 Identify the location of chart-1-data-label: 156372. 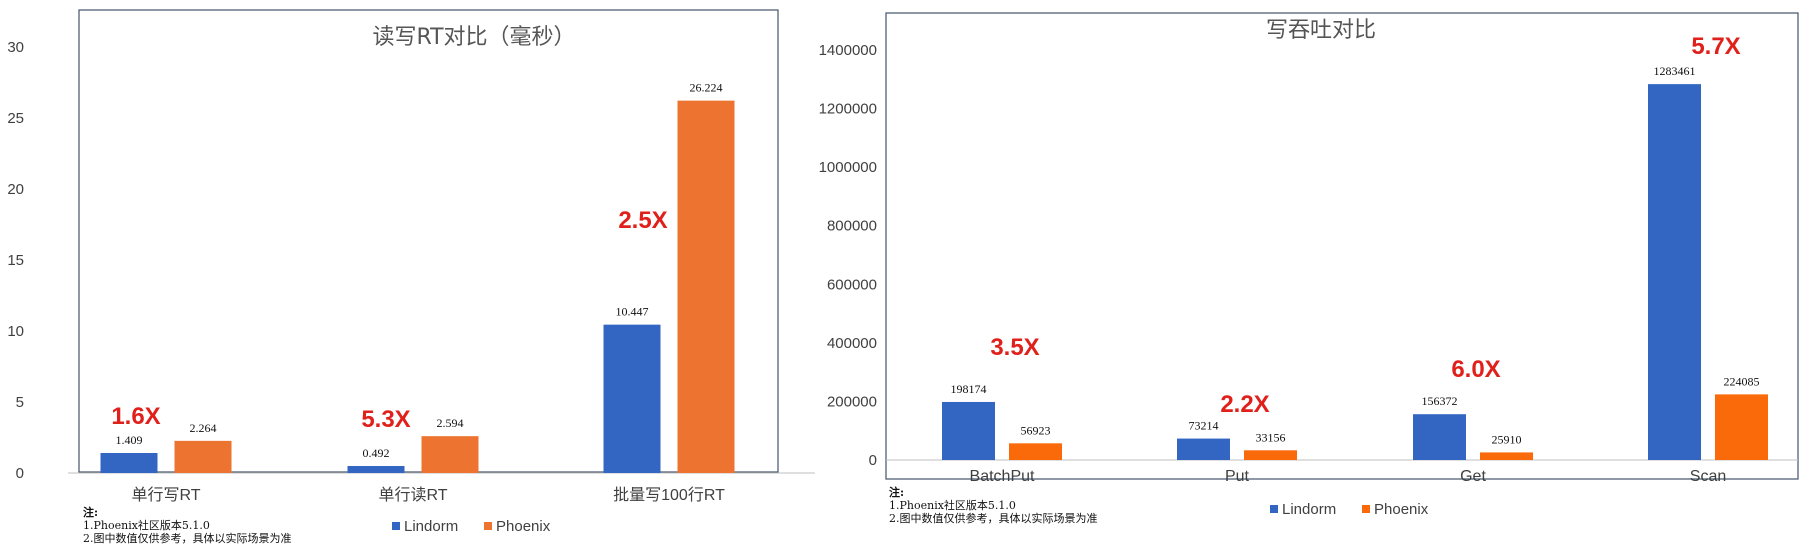
(1440, 401).